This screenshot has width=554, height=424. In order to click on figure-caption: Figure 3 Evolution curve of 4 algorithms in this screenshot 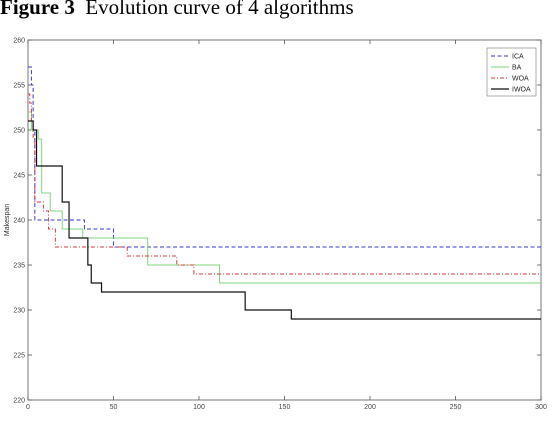, I will do `click(177, 9)`.